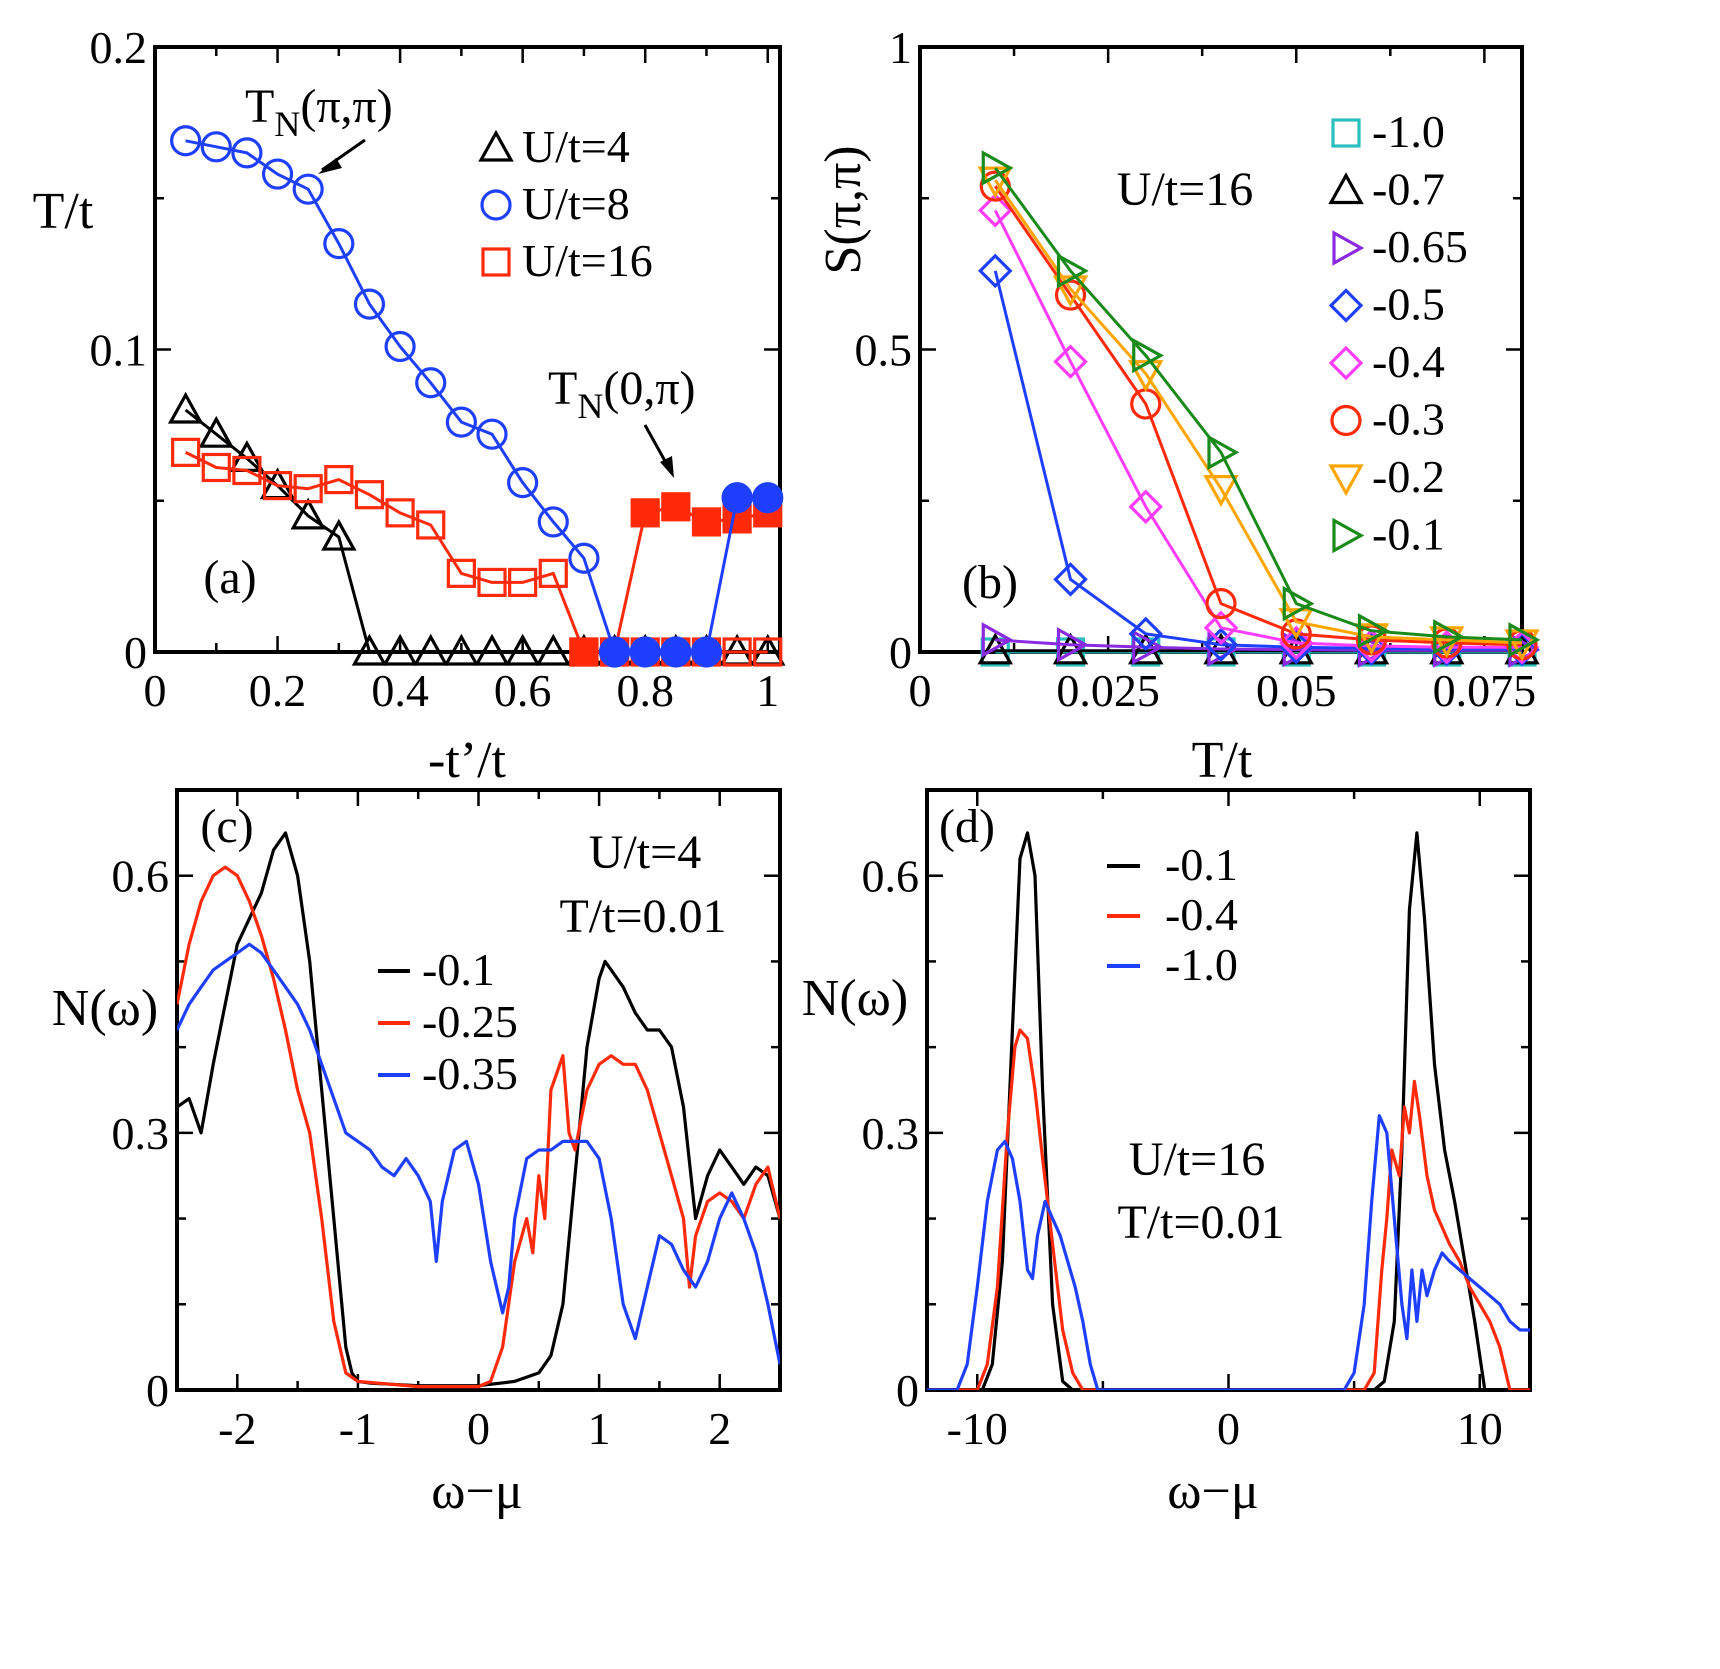 This screenshot has width=1720, height=1669. I want to click on annotation-u16: U/t=16, so click(1185, 189).